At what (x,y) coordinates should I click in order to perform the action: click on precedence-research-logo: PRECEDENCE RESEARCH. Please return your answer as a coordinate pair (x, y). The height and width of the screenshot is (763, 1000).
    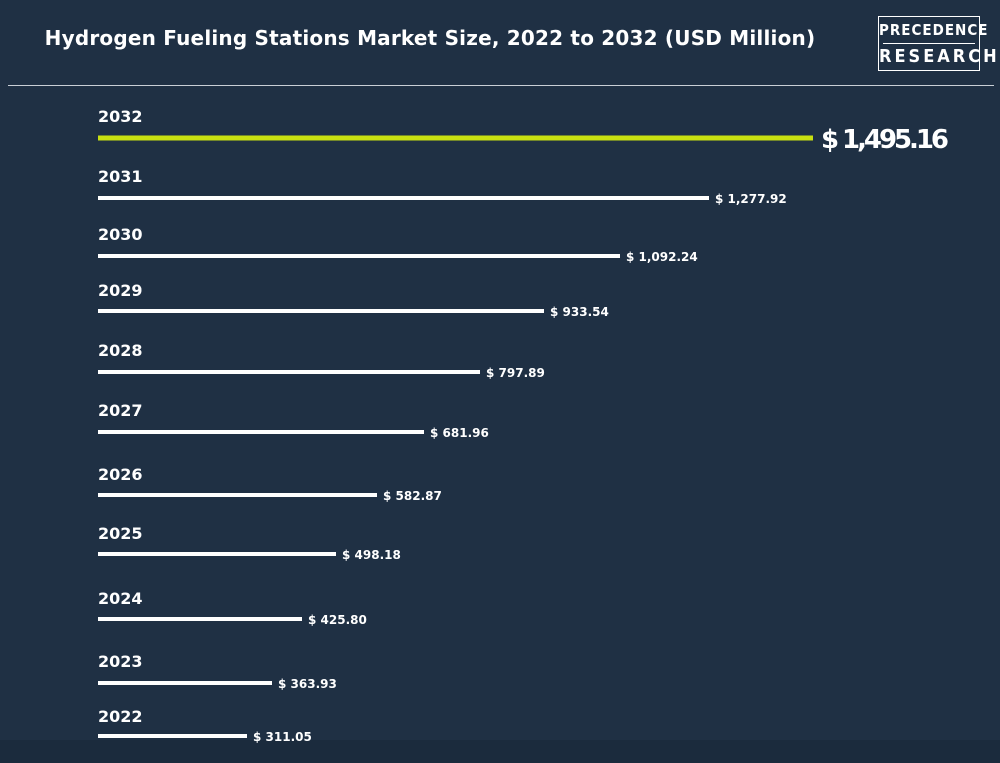
    Looking at the image, I should click on (939, 43).